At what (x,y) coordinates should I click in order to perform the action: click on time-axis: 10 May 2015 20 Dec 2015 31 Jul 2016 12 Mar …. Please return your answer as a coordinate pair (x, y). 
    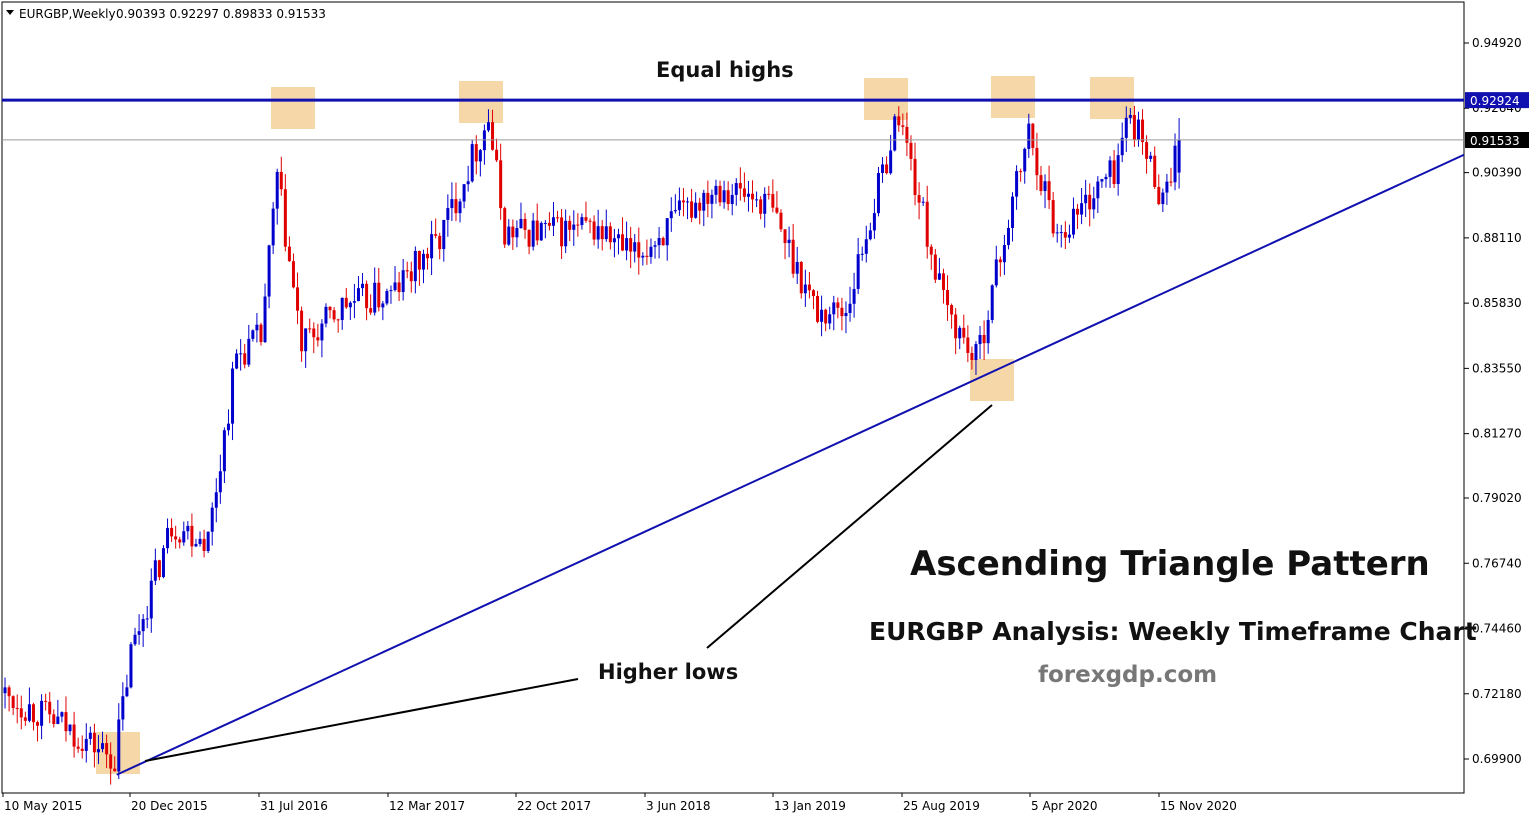
    Looking at the image, I should click on (619, 803).